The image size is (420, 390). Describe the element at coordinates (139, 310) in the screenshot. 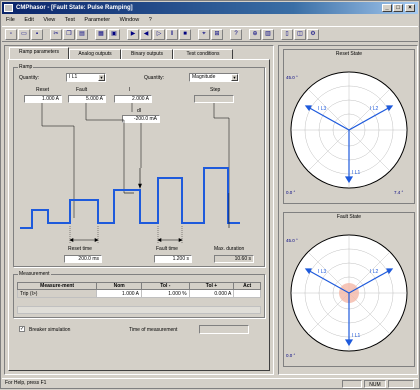

I see `table-scrollbar` at that location.